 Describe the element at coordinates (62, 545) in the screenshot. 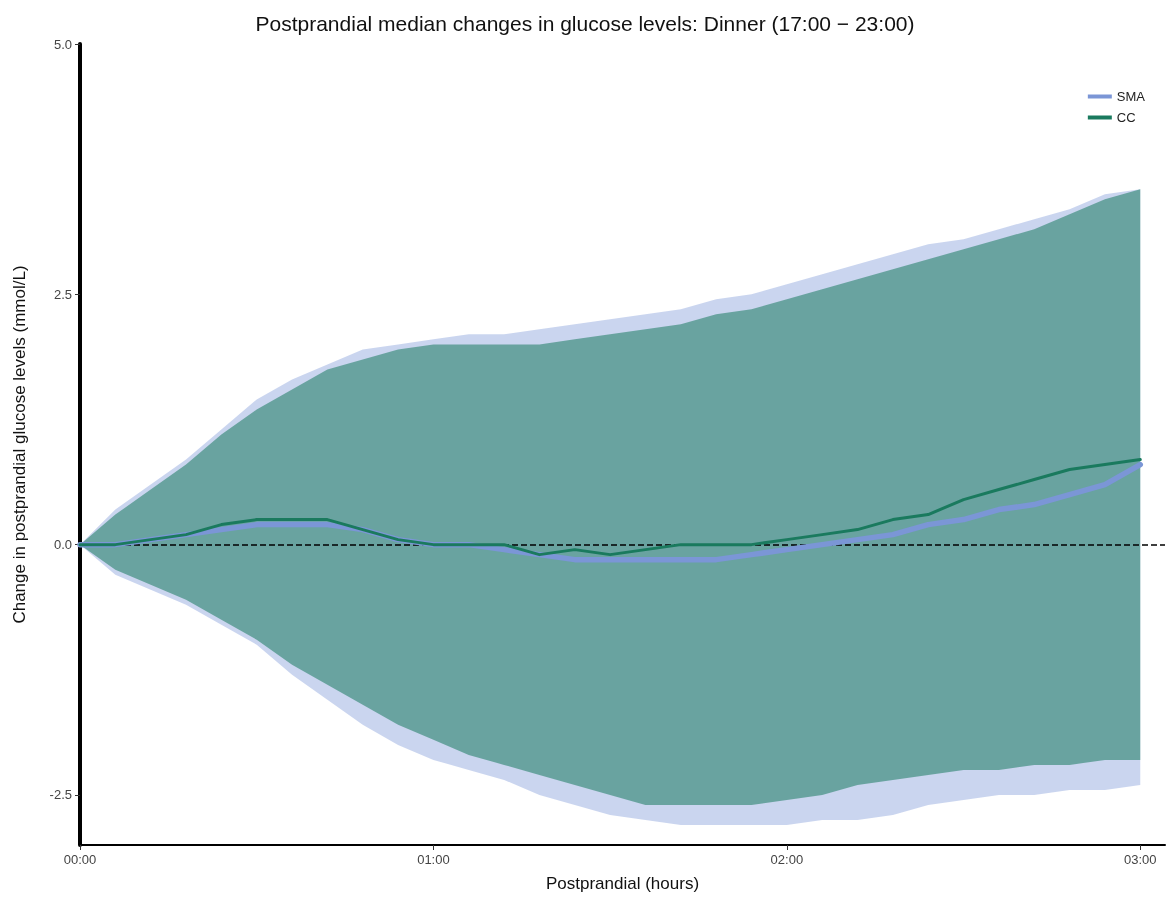

I see `y-tick-label: 0.0` at that location.